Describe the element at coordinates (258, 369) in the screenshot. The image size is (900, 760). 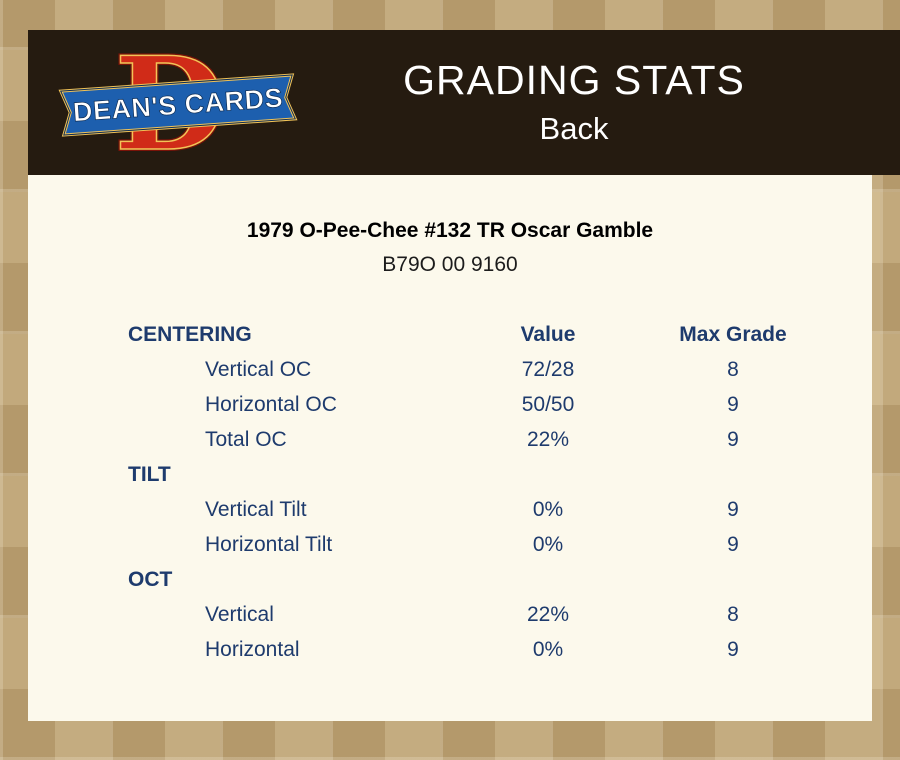
I see `stat-label: Vertical OC` at that location.